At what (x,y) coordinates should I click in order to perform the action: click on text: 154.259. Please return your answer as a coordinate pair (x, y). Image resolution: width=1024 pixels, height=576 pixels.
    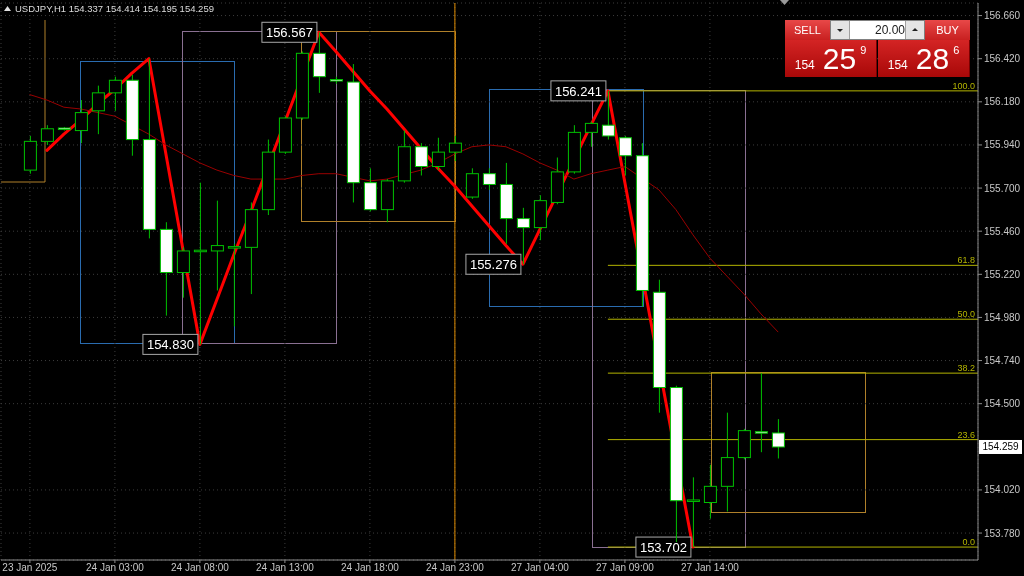
    Looking at the image, I should click on (1001, 447).